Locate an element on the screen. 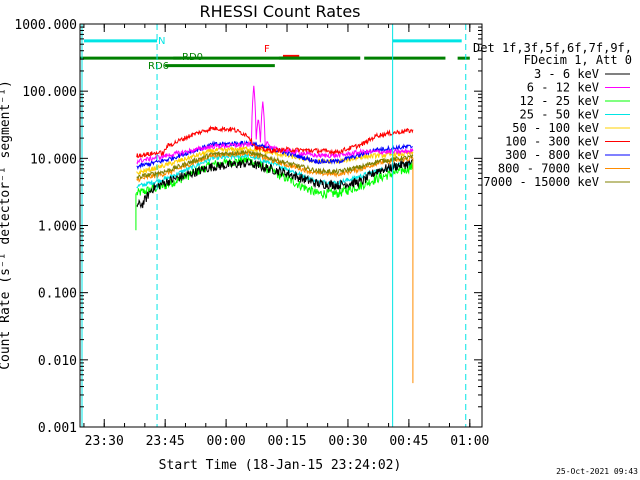 Image resolution: width=640 pixels, height=480 pixels. x-tick-label: 00:15 is located at coordinates (286, 441).